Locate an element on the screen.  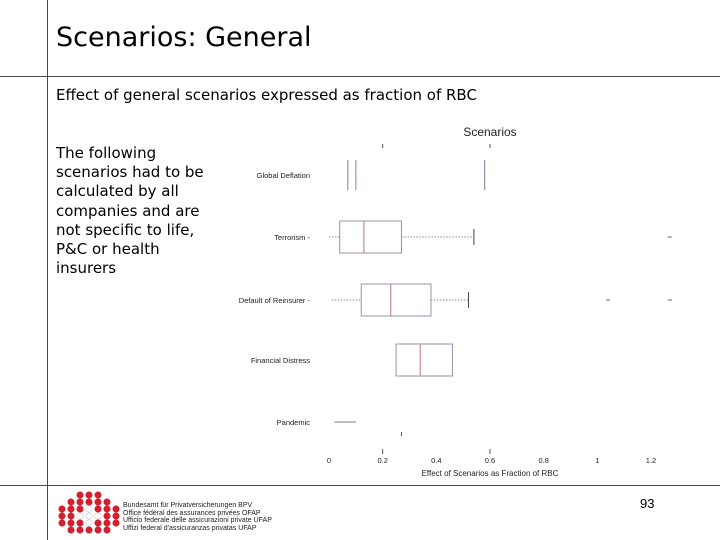
x-axis-ticks: 0 0.2 0.4 0.6 0.8 1 1.2 is located at coordinates (491, 457).